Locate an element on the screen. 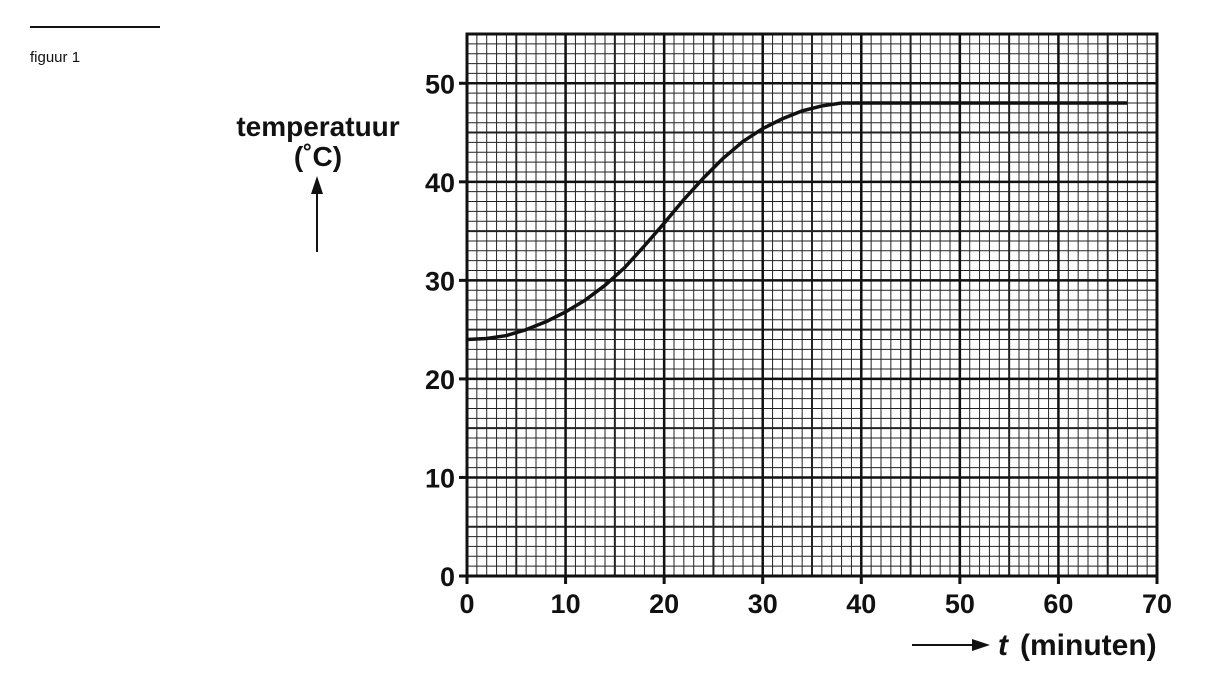 The height and width of the screenshot is (689, 1209). x-tick-label: 10 is located at coordinates (566, 604).